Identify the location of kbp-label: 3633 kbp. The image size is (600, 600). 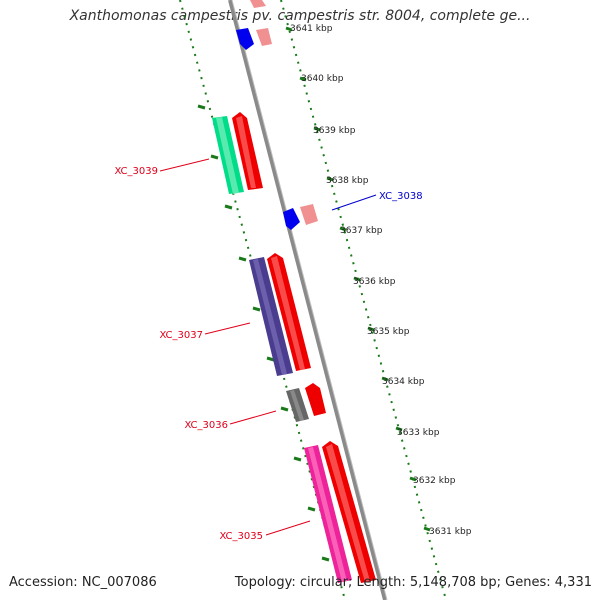
(418, 433).